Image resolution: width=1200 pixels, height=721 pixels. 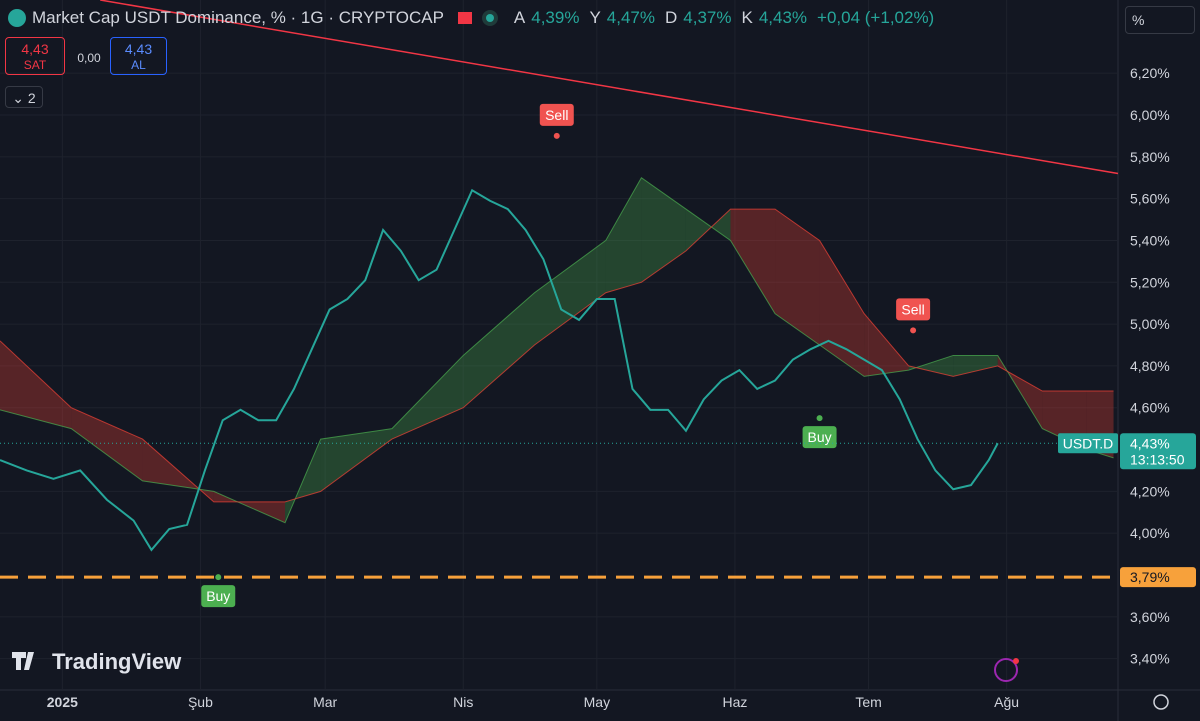 What do you see at coordinates (597, 702) in the screenshot?
I see `x-tick-label: May` at bounding box center [597, 702].